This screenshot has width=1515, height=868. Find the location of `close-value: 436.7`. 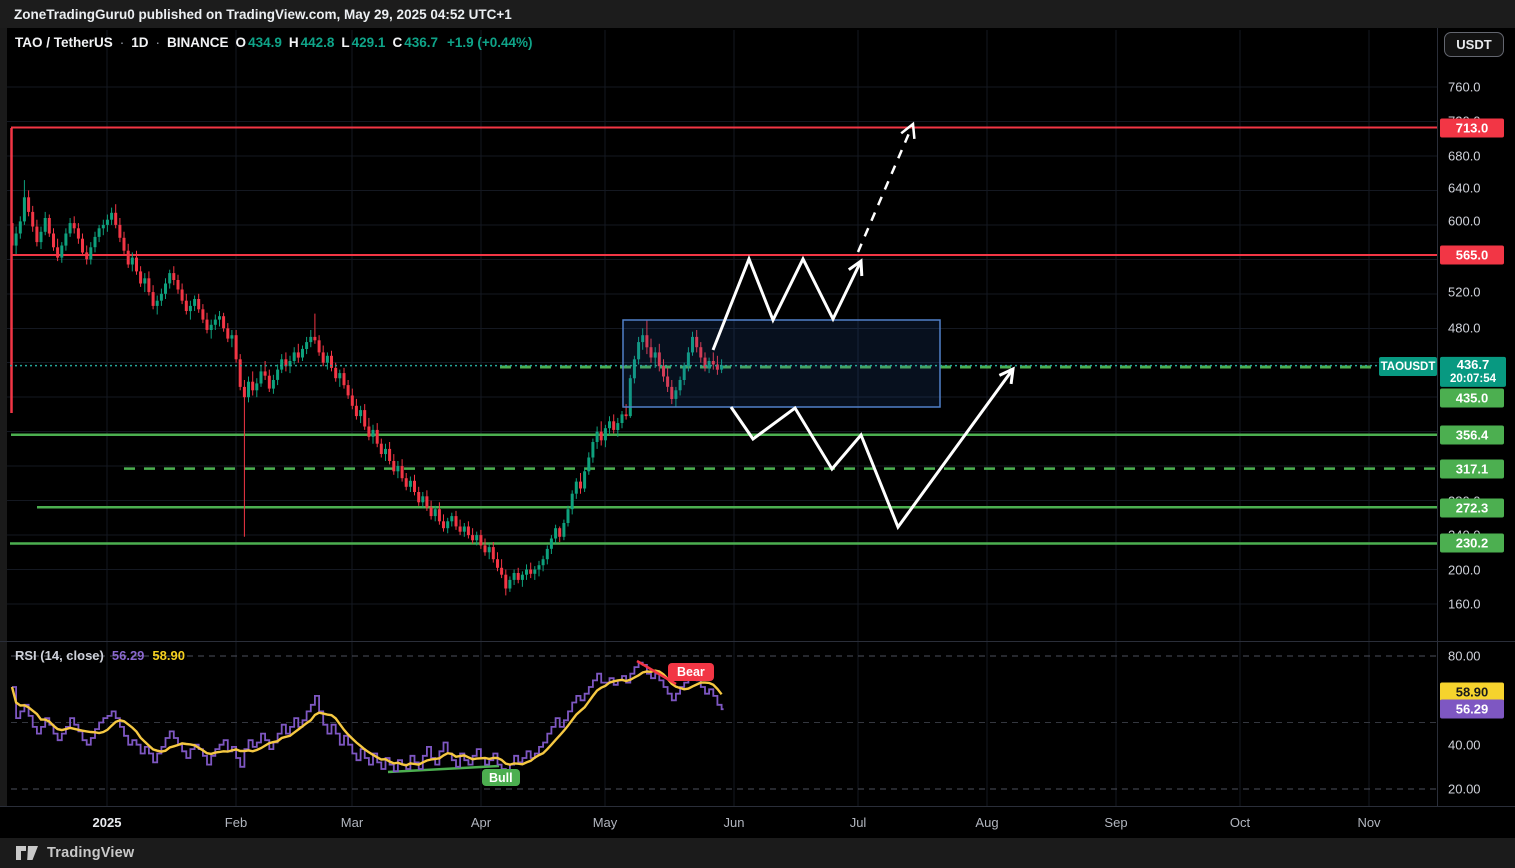

close-value: 436.7 is located at coordinates (421, 42).